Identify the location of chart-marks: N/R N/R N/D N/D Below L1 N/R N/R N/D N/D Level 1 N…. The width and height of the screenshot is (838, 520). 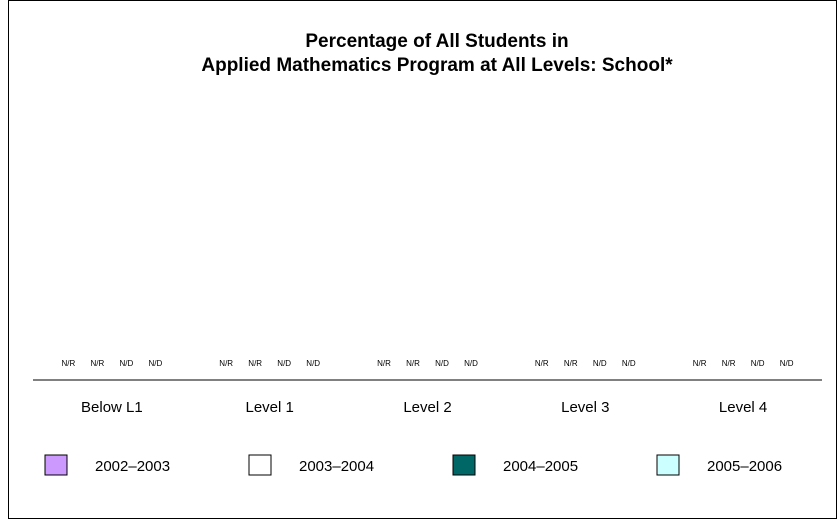
(428, 387).